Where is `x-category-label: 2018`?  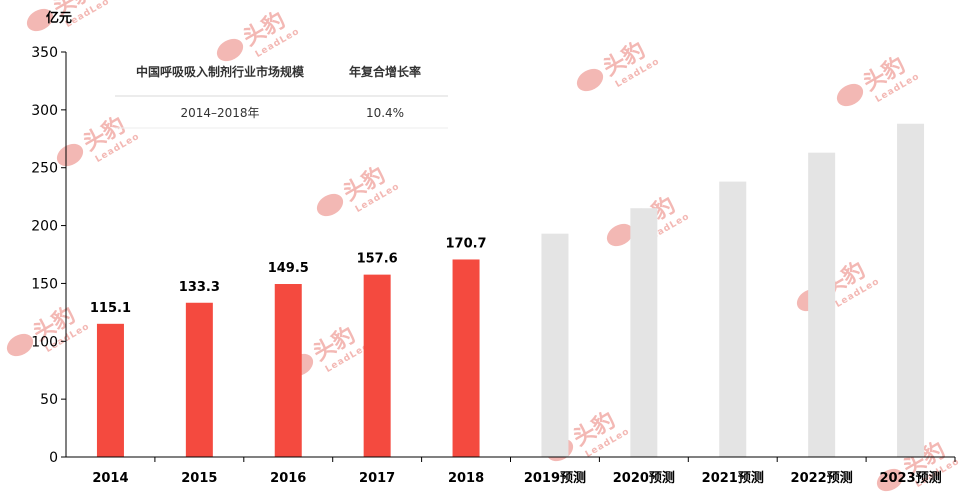 x-category-label: 2018 is located at coordinates (466, 478).